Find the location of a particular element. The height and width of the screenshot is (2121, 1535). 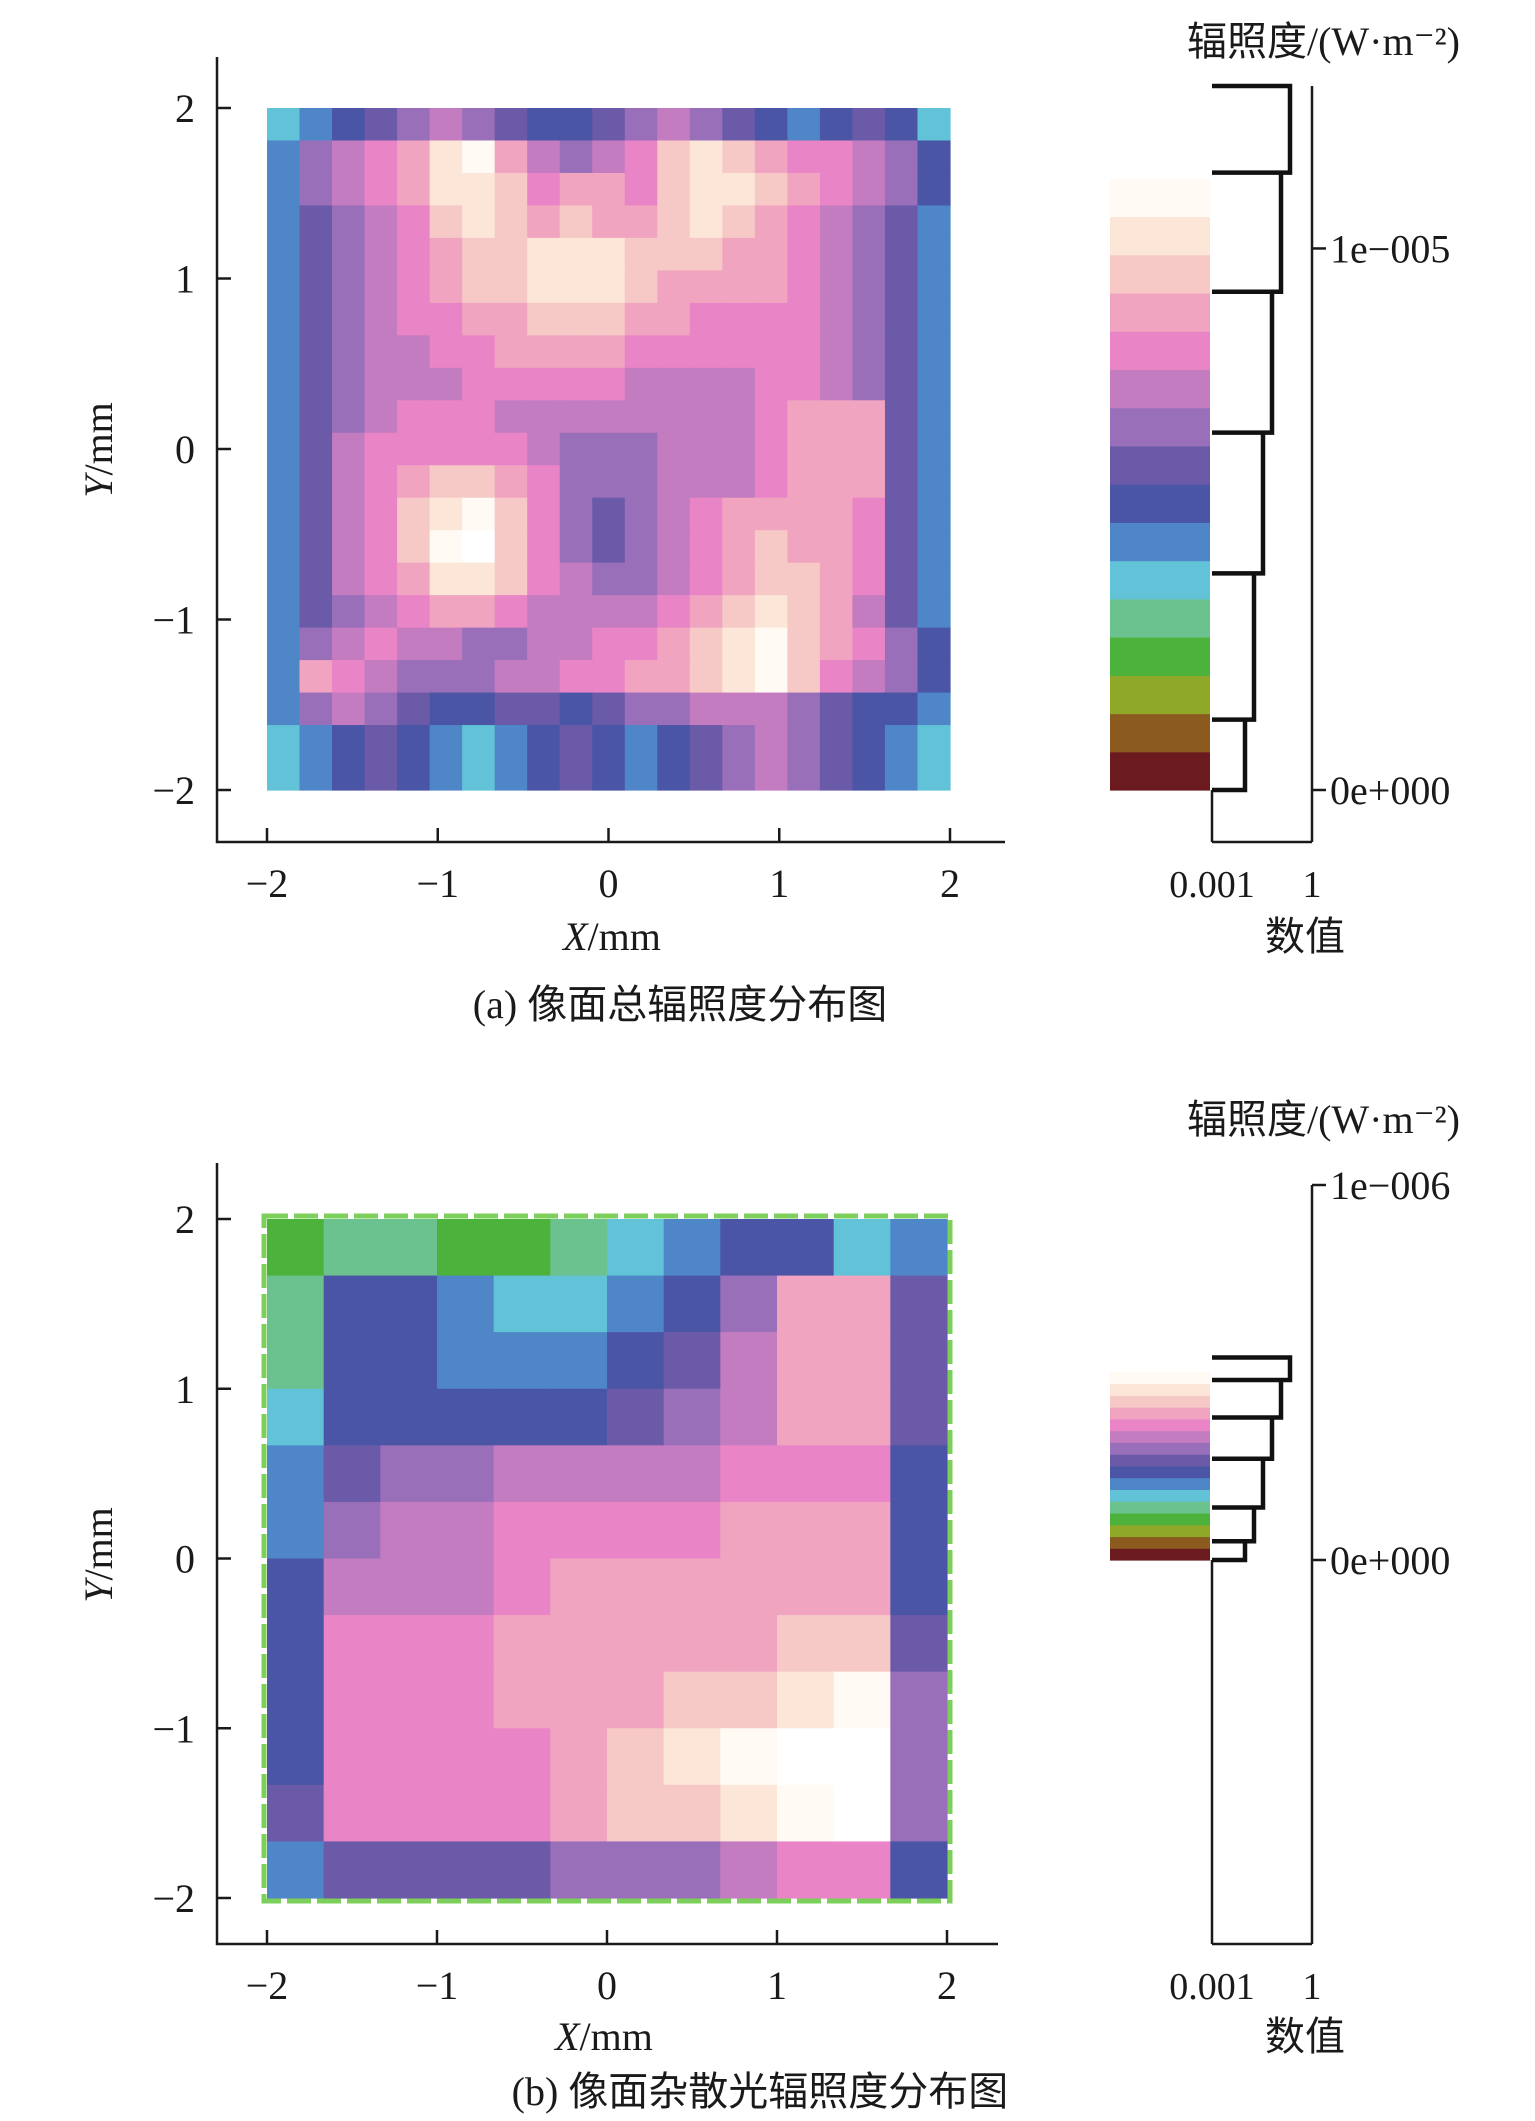

colorbar-tick-label: 1e−006 is located at coordinates (1390, 1185).